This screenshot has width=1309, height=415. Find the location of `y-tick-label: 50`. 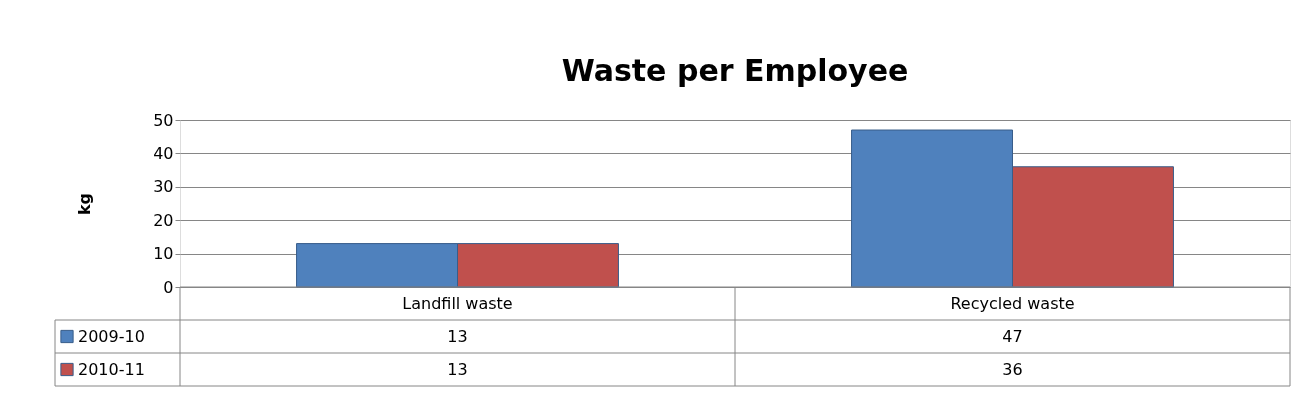

y-tick-label: 50 is located at coordinates (163, 120).